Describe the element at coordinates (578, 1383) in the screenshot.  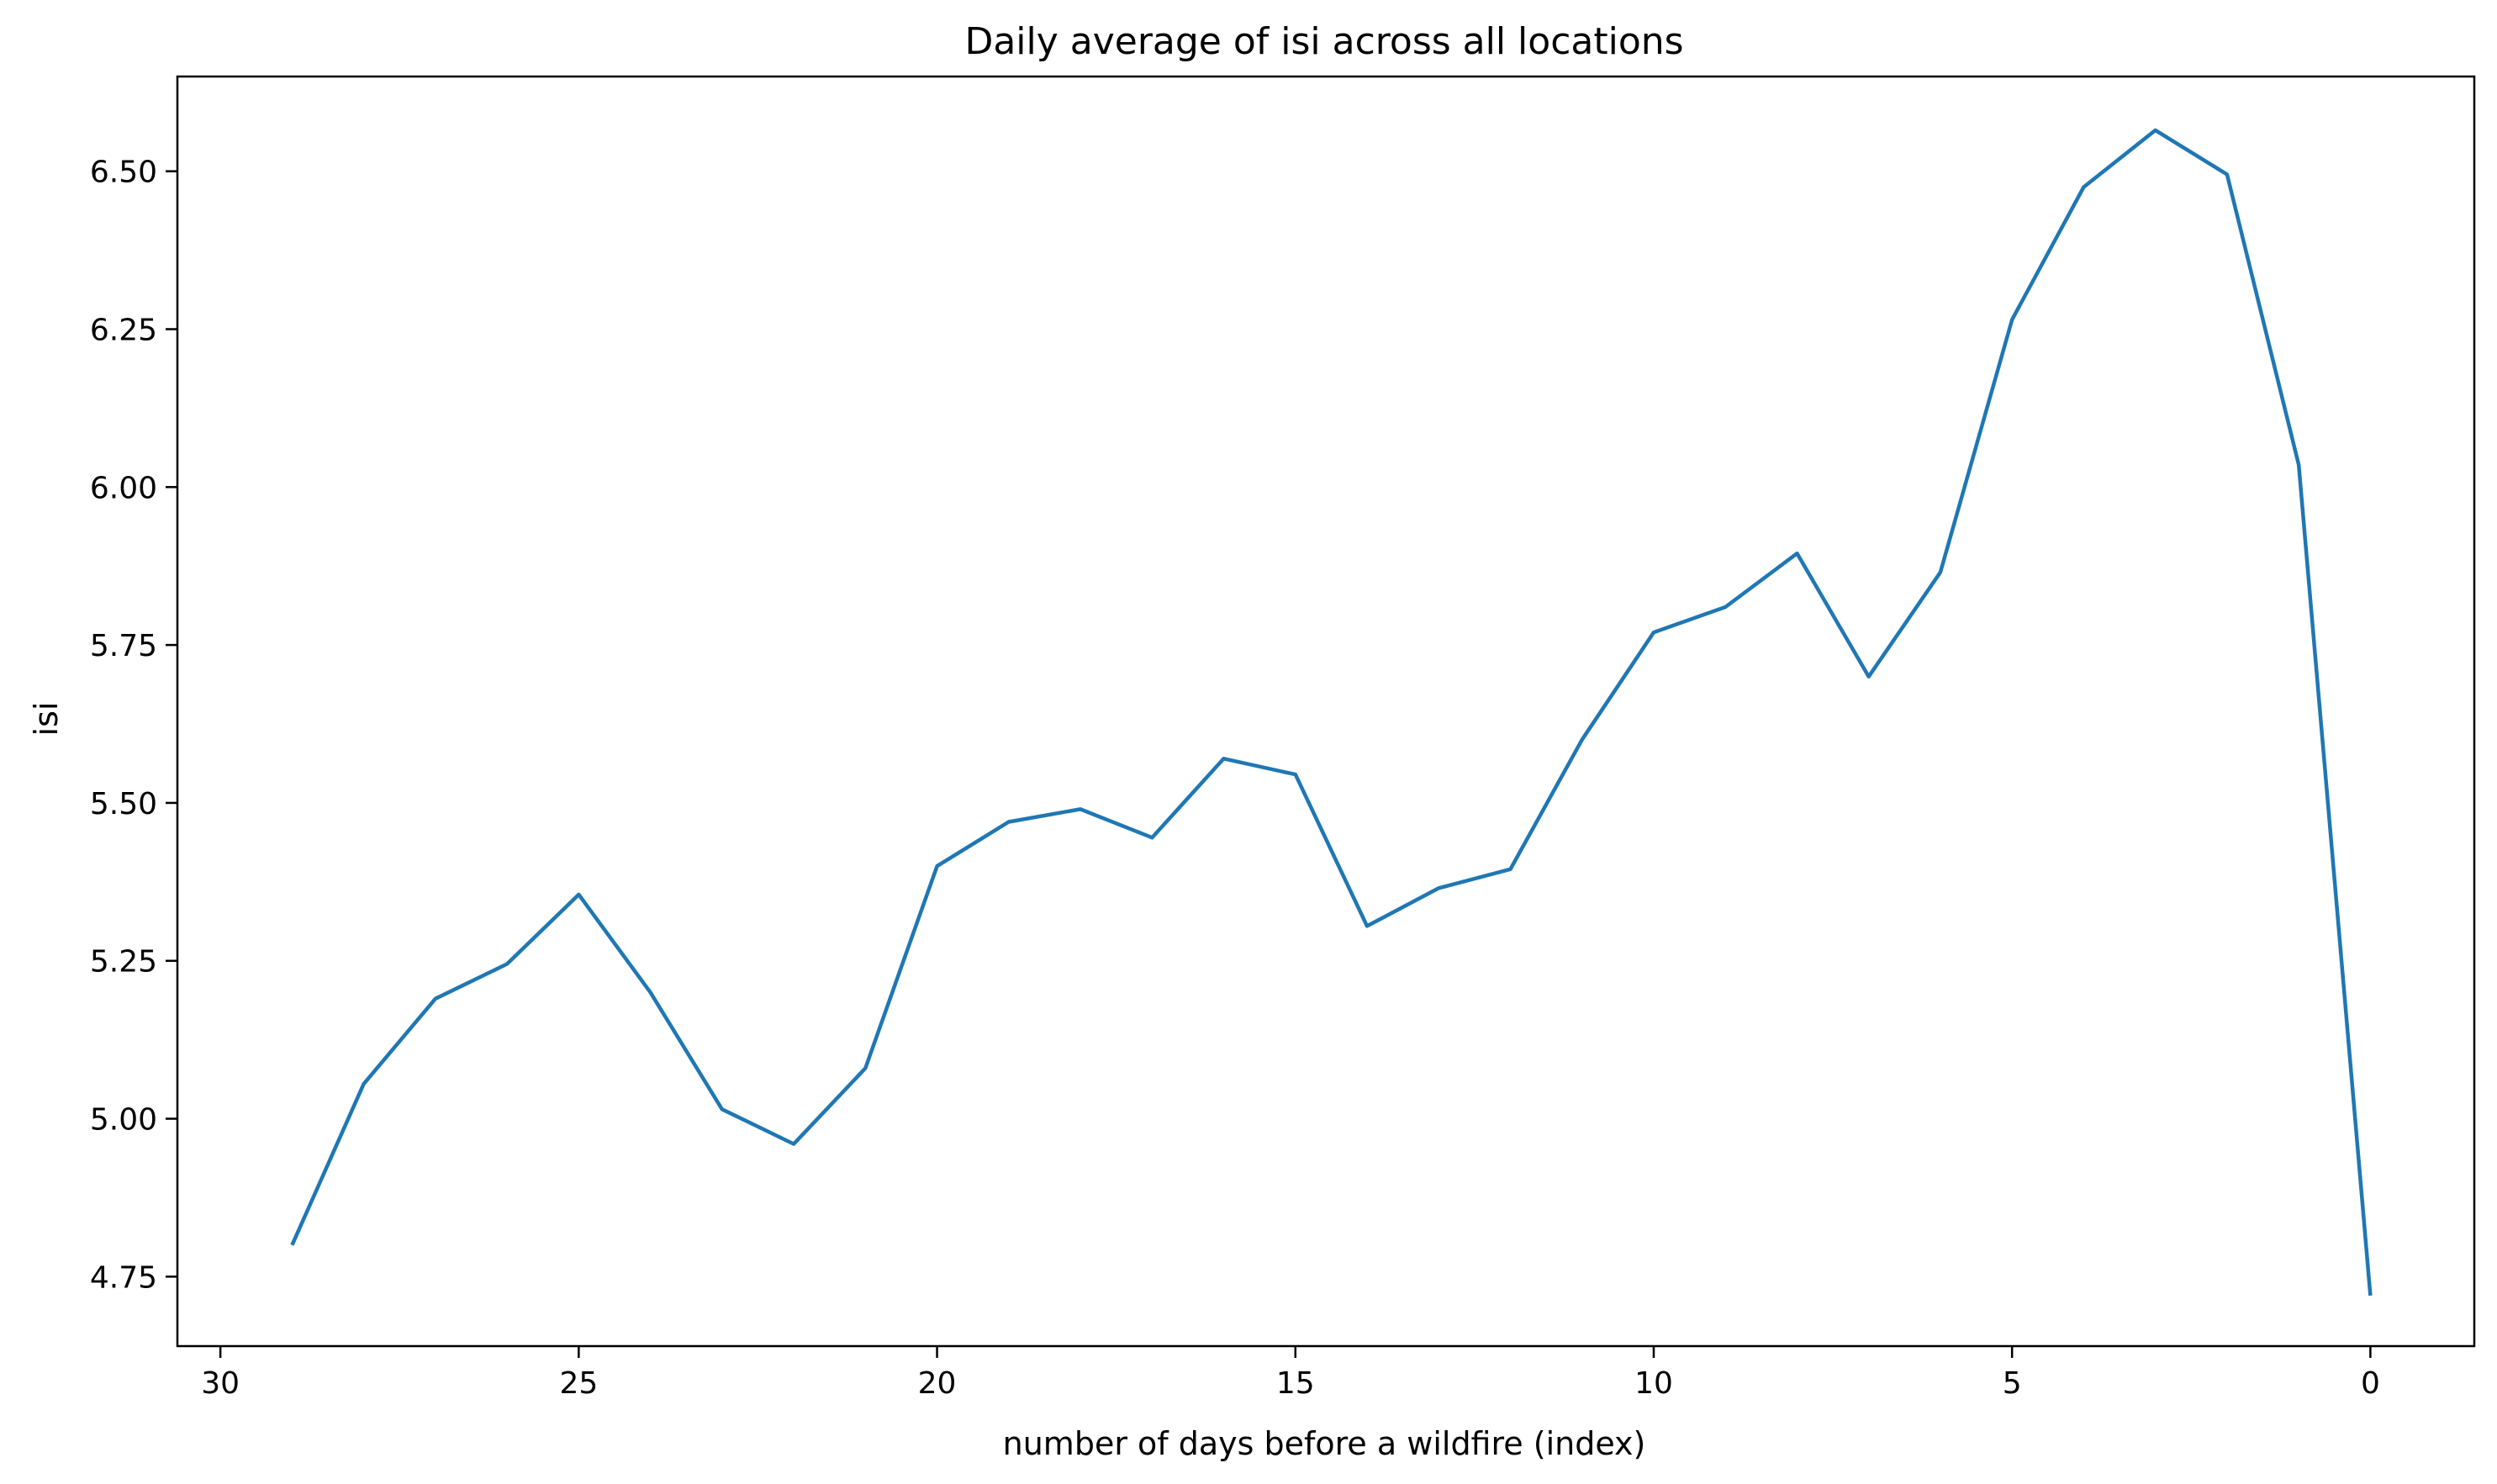
I see `x-tick-label: 25` at that location.